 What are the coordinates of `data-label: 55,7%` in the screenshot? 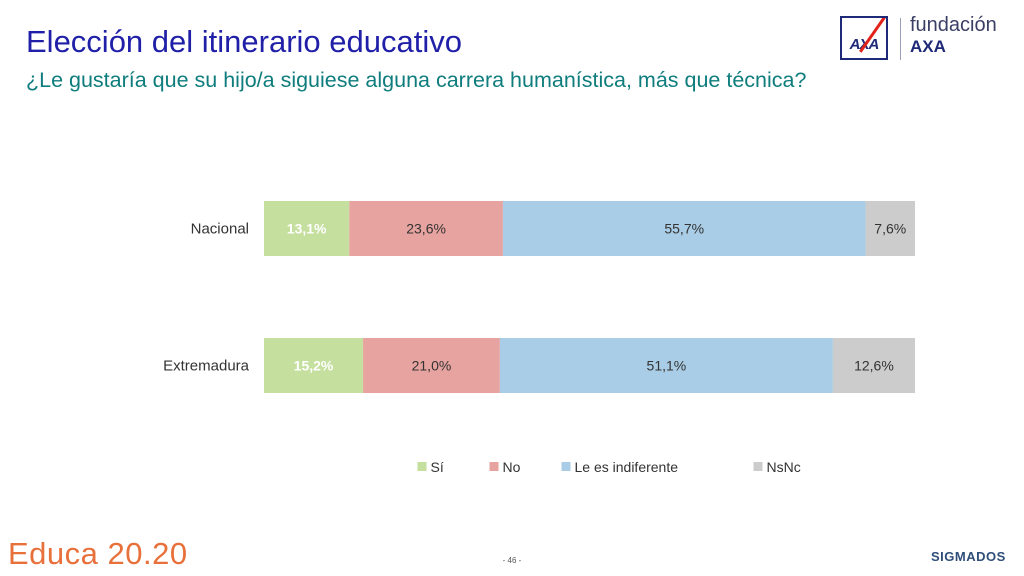 It's located at (684, 229).